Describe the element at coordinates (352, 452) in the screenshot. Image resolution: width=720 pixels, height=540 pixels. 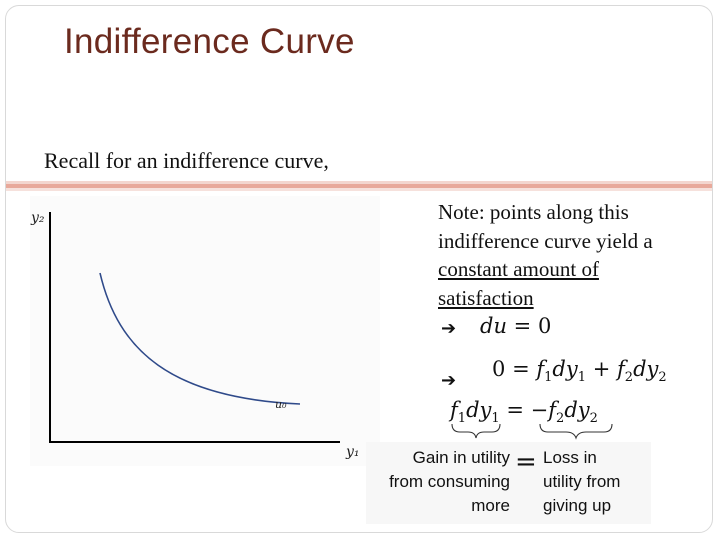
I see `x-axis-label: y₁` at that location.